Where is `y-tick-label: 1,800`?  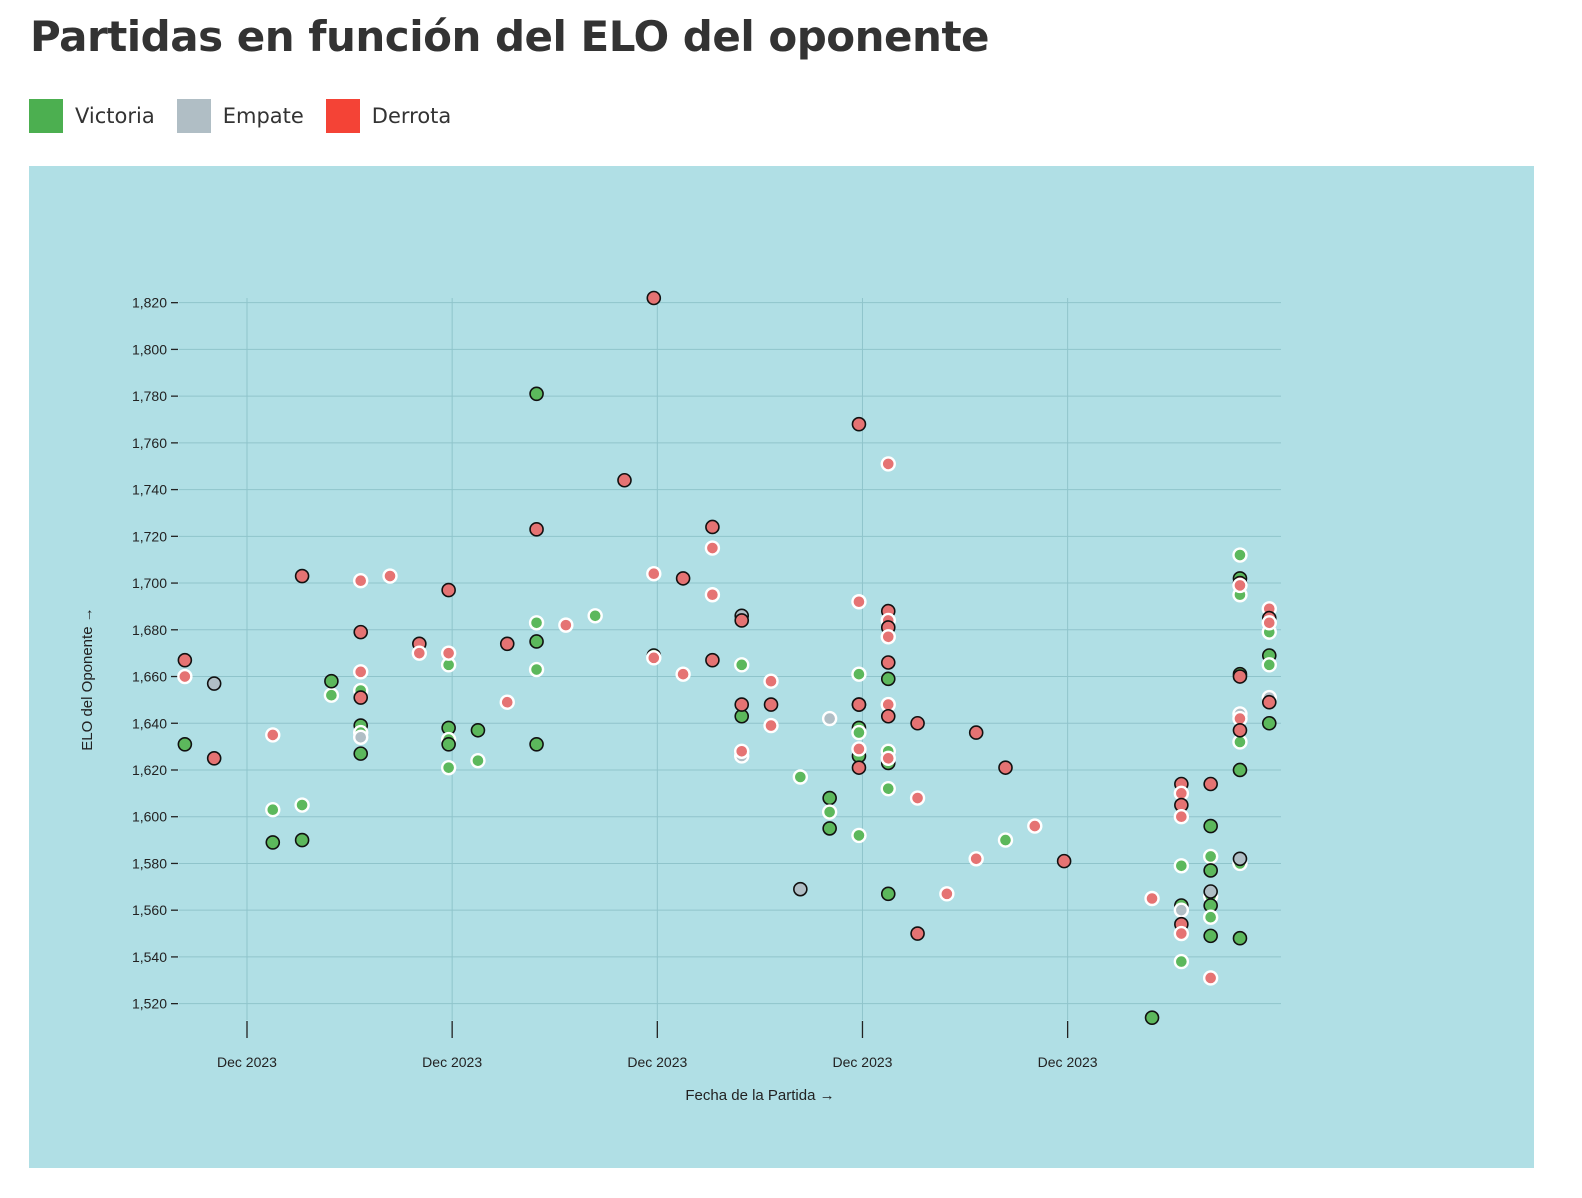 y-tick-label: 1,800 is located at coordinates (149, 349).